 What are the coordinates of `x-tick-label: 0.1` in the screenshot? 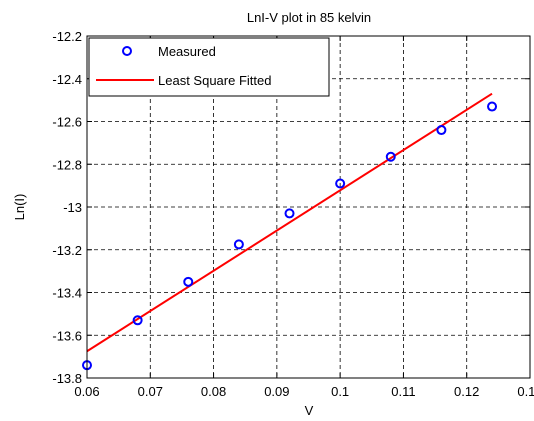 It's located at (340, 391).